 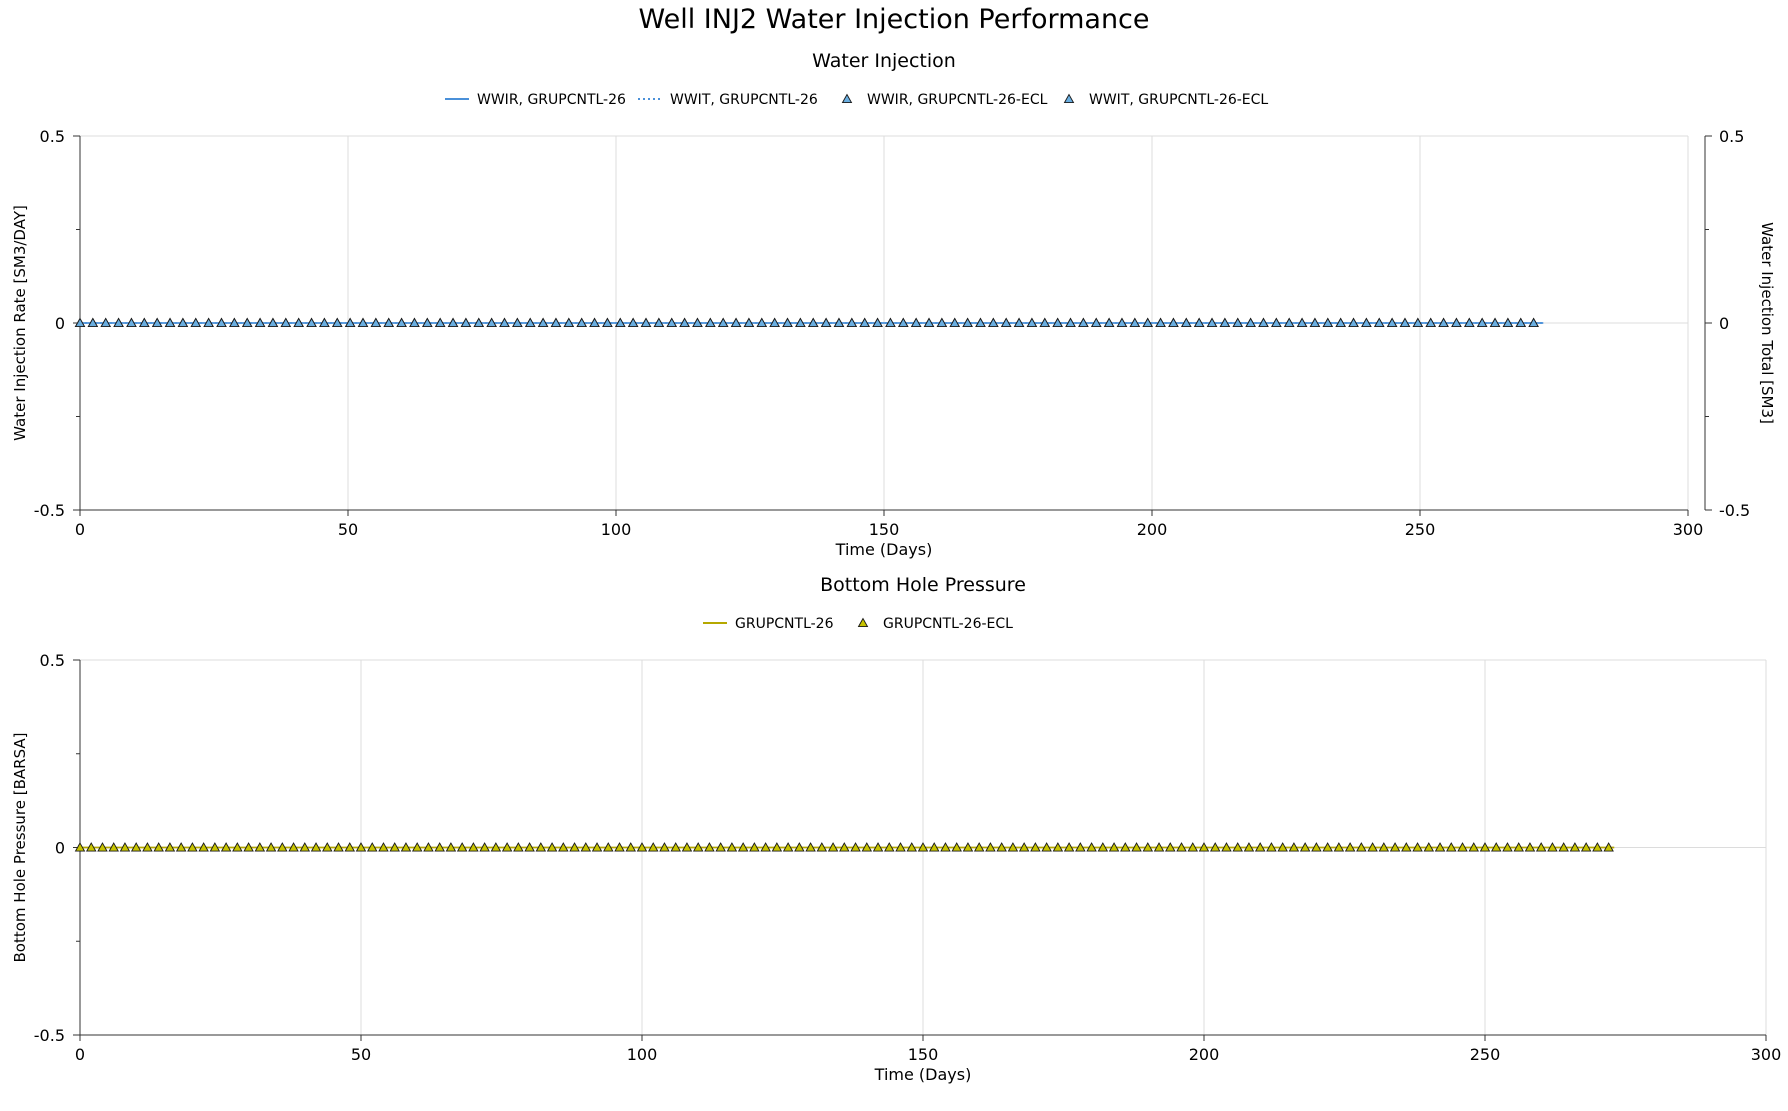 I want to click on x-tick-label: 100, so click(x=642, y=1054).